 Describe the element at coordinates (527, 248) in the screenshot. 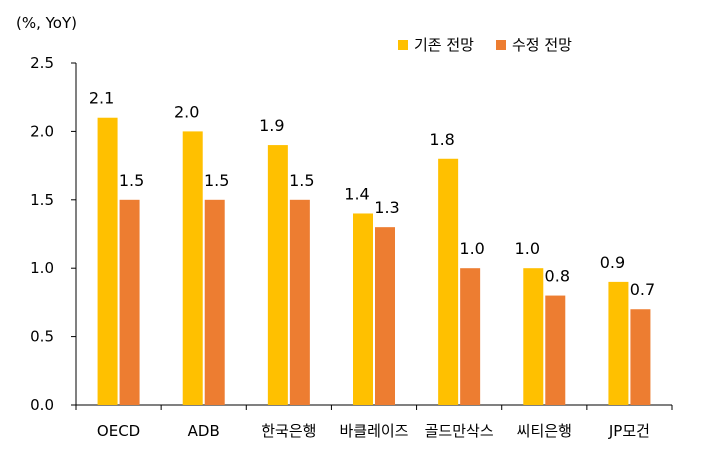

I see `data-label-original-5: 1.0` at that location.